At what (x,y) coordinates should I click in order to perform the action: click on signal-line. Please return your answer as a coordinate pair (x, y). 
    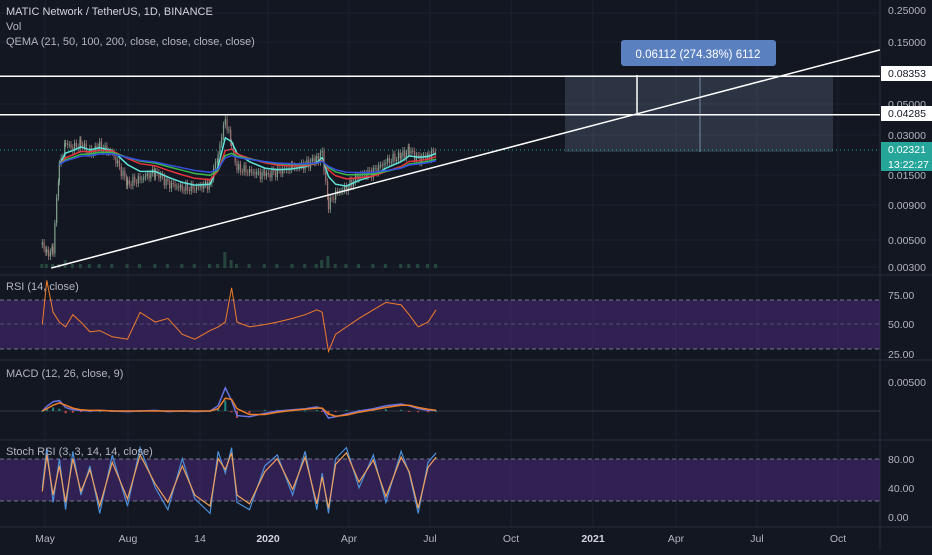
    Looking at the image, I should click on (239, 407).